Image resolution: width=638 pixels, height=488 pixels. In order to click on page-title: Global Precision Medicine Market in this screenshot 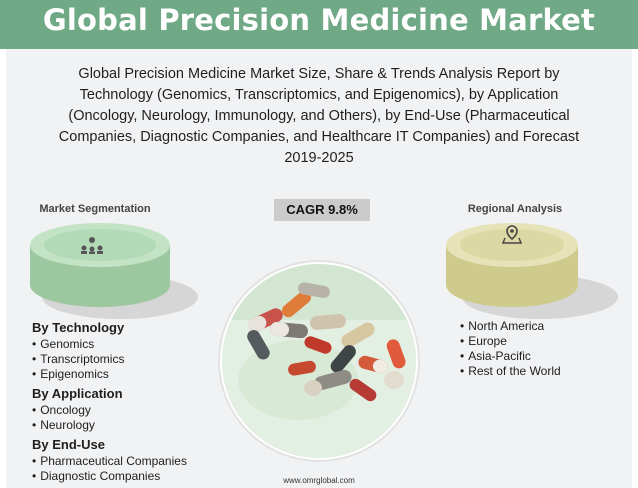, I will do `click(319, 20)`.